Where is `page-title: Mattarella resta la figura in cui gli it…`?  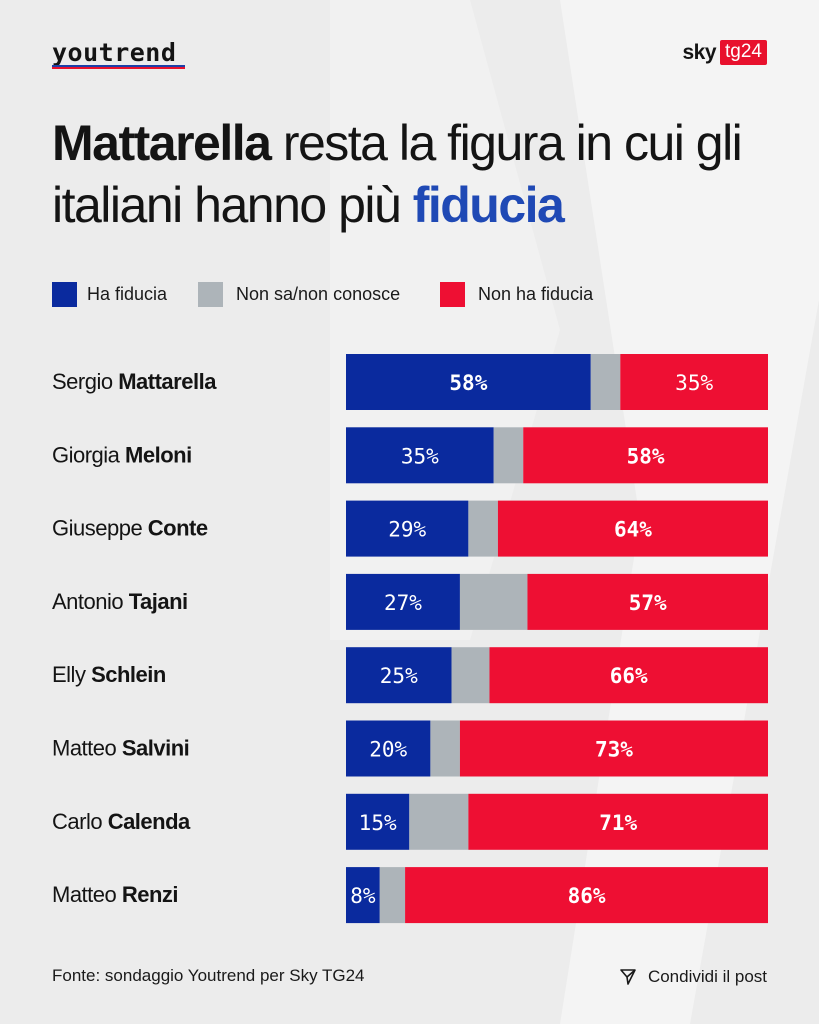 page-title: Mattarella resta la figura in cui gli it… is located at coordinates (412, 174).